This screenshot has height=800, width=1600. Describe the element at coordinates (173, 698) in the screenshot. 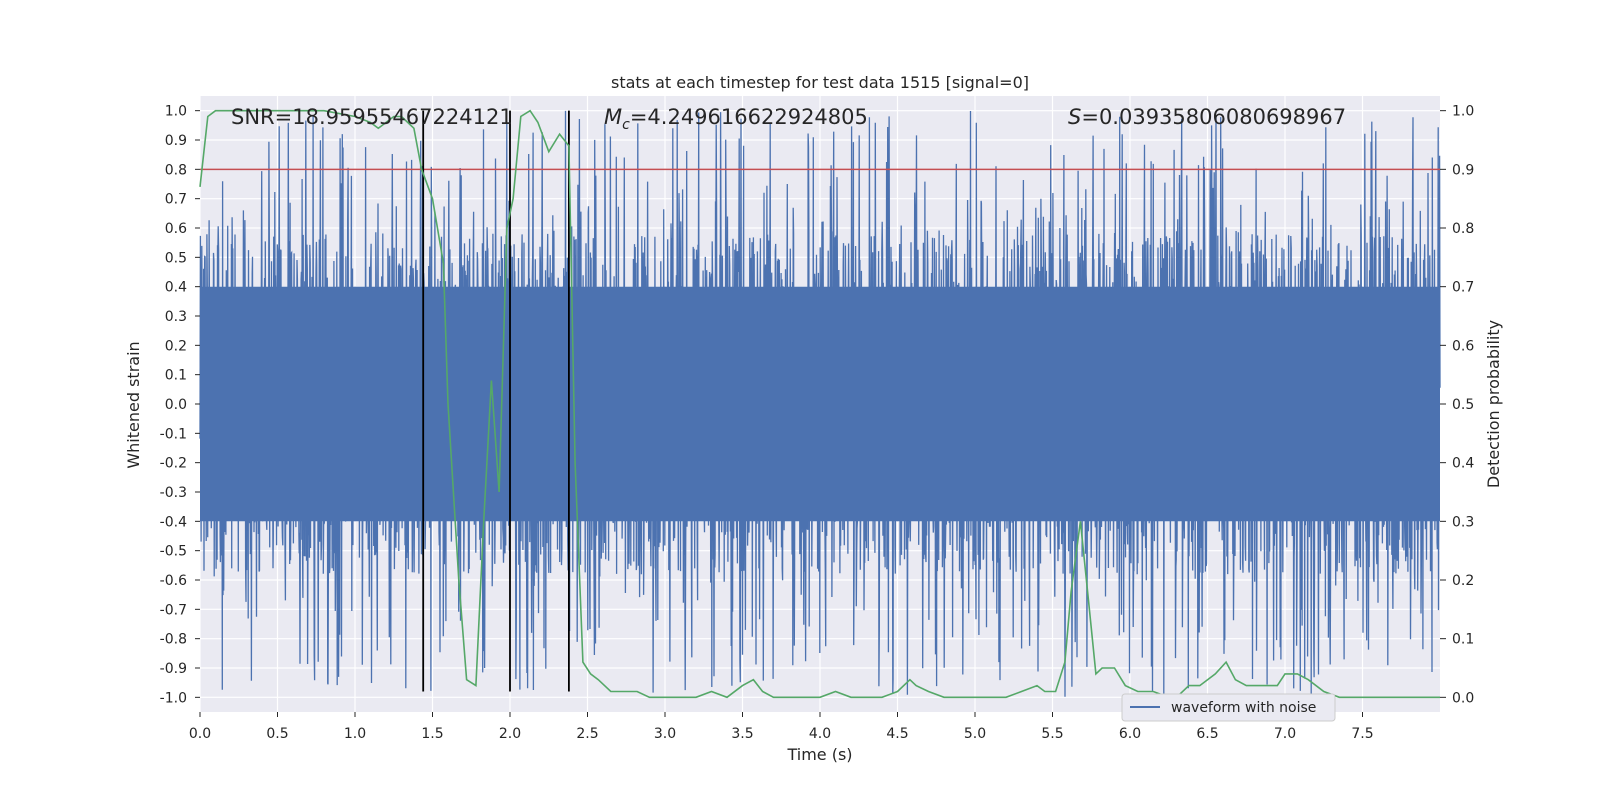

I see `y-tick-label: -1.0` at that location.